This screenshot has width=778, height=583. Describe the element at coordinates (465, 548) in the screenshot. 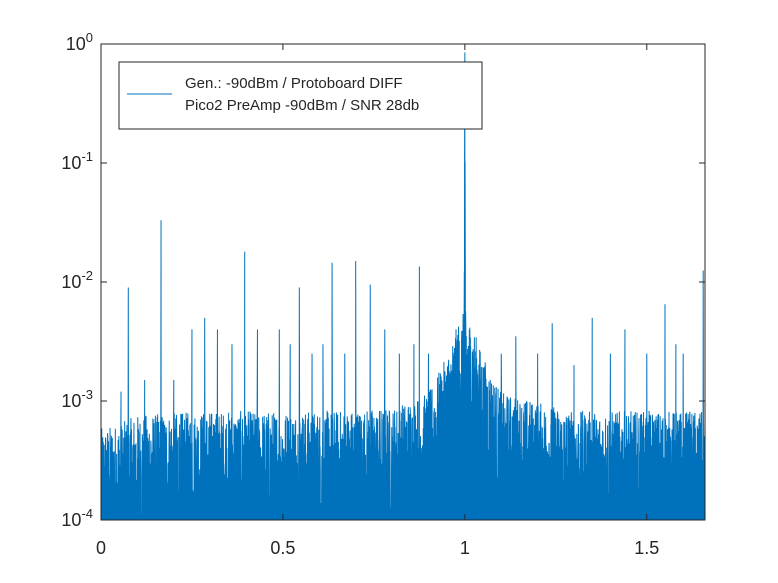

I see `x-tick-label: 1` at that location.